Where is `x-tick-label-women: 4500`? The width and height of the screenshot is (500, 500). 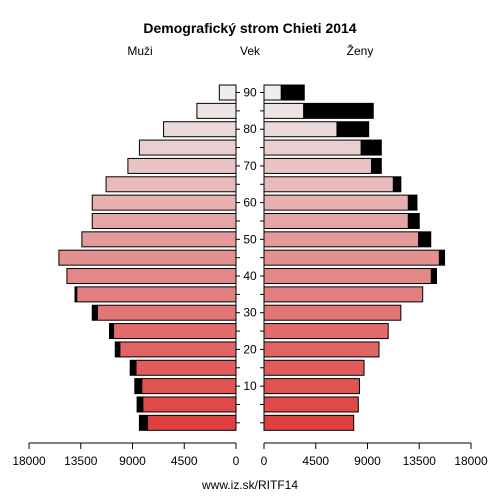
x-tick-label-women: 4500 is located at coordinates (315, 461).